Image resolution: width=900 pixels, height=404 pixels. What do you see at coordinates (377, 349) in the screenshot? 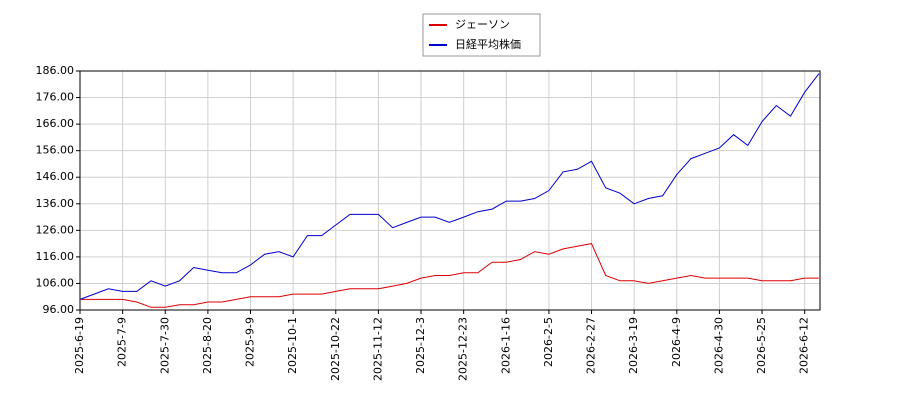
I see `x-tick-label: 2025-11-12` at bounding box center [377, 349].